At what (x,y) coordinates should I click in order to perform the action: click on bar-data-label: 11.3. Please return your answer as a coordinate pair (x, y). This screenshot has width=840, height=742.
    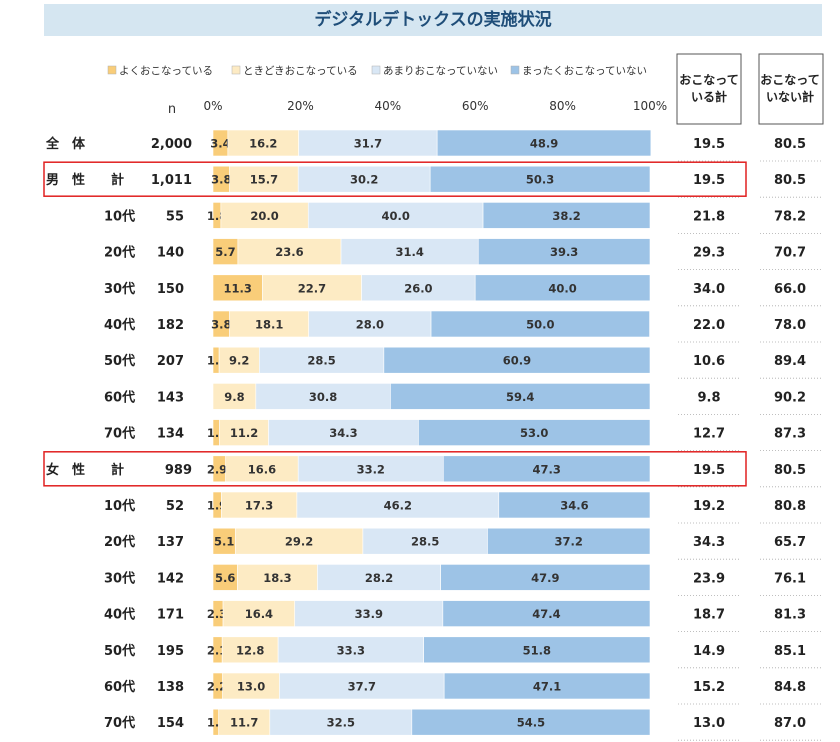
    Looking at the image, I should click on (238, 288).